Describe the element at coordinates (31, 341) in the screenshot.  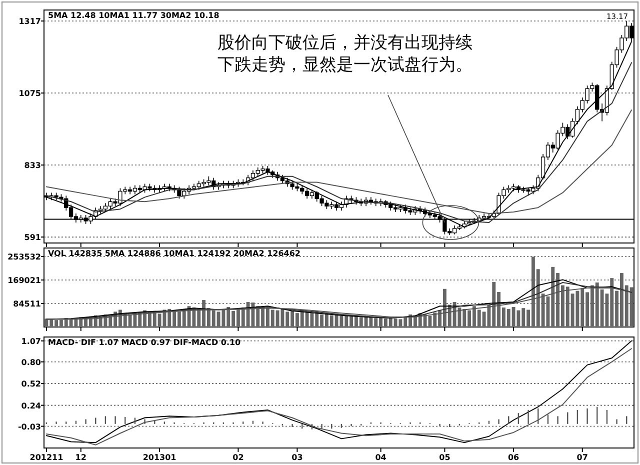
I see `y-tick-label: 1.07` at that location.